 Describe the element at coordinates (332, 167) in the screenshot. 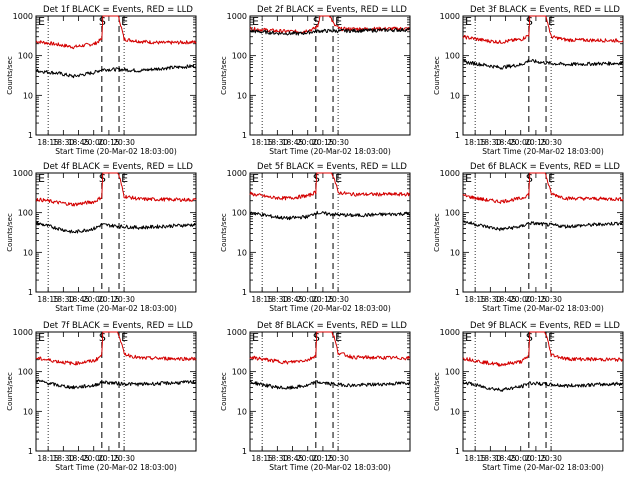

I see `panel-title: Det 5f BLACK = Events, RED = LLD` at that location.